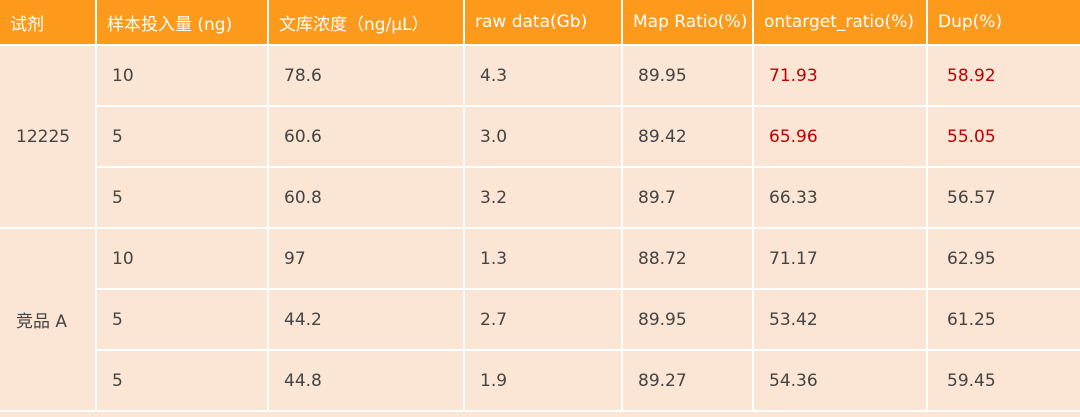 This screenshot has width=1080, height=417. I want to click on header-map-ratio: Map Ratio(%), so click(688, 23).